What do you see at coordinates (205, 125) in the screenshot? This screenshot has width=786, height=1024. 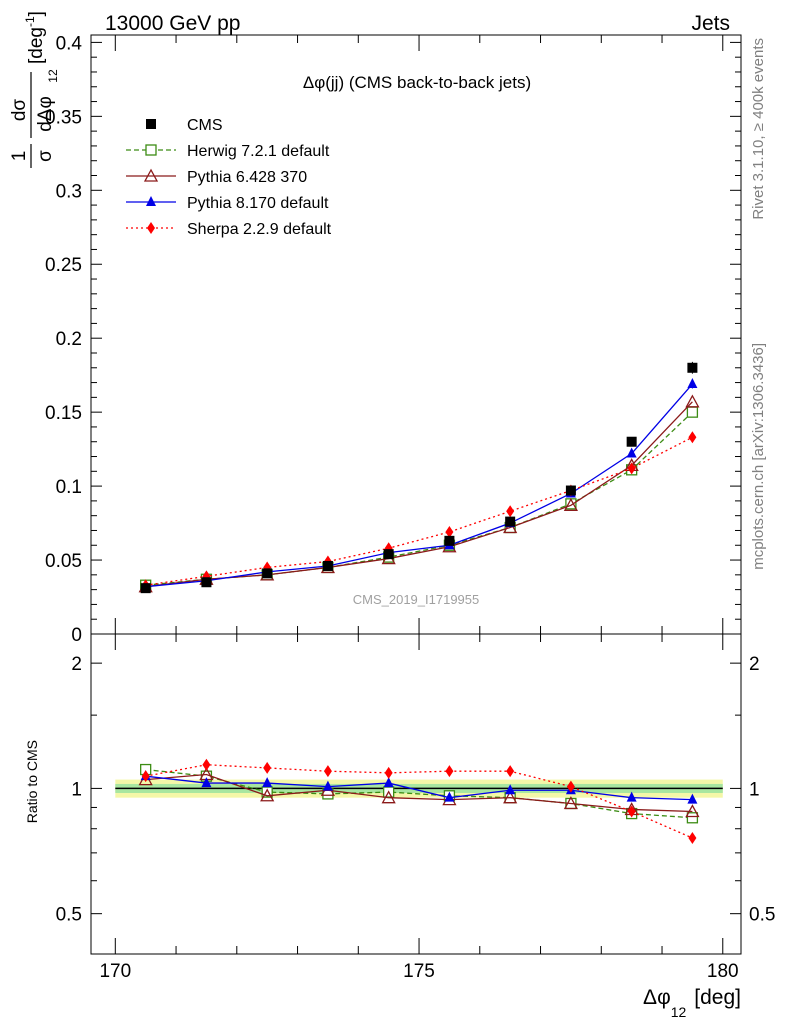 I see `legend-label: CMS` at bounding box center [205, 125].